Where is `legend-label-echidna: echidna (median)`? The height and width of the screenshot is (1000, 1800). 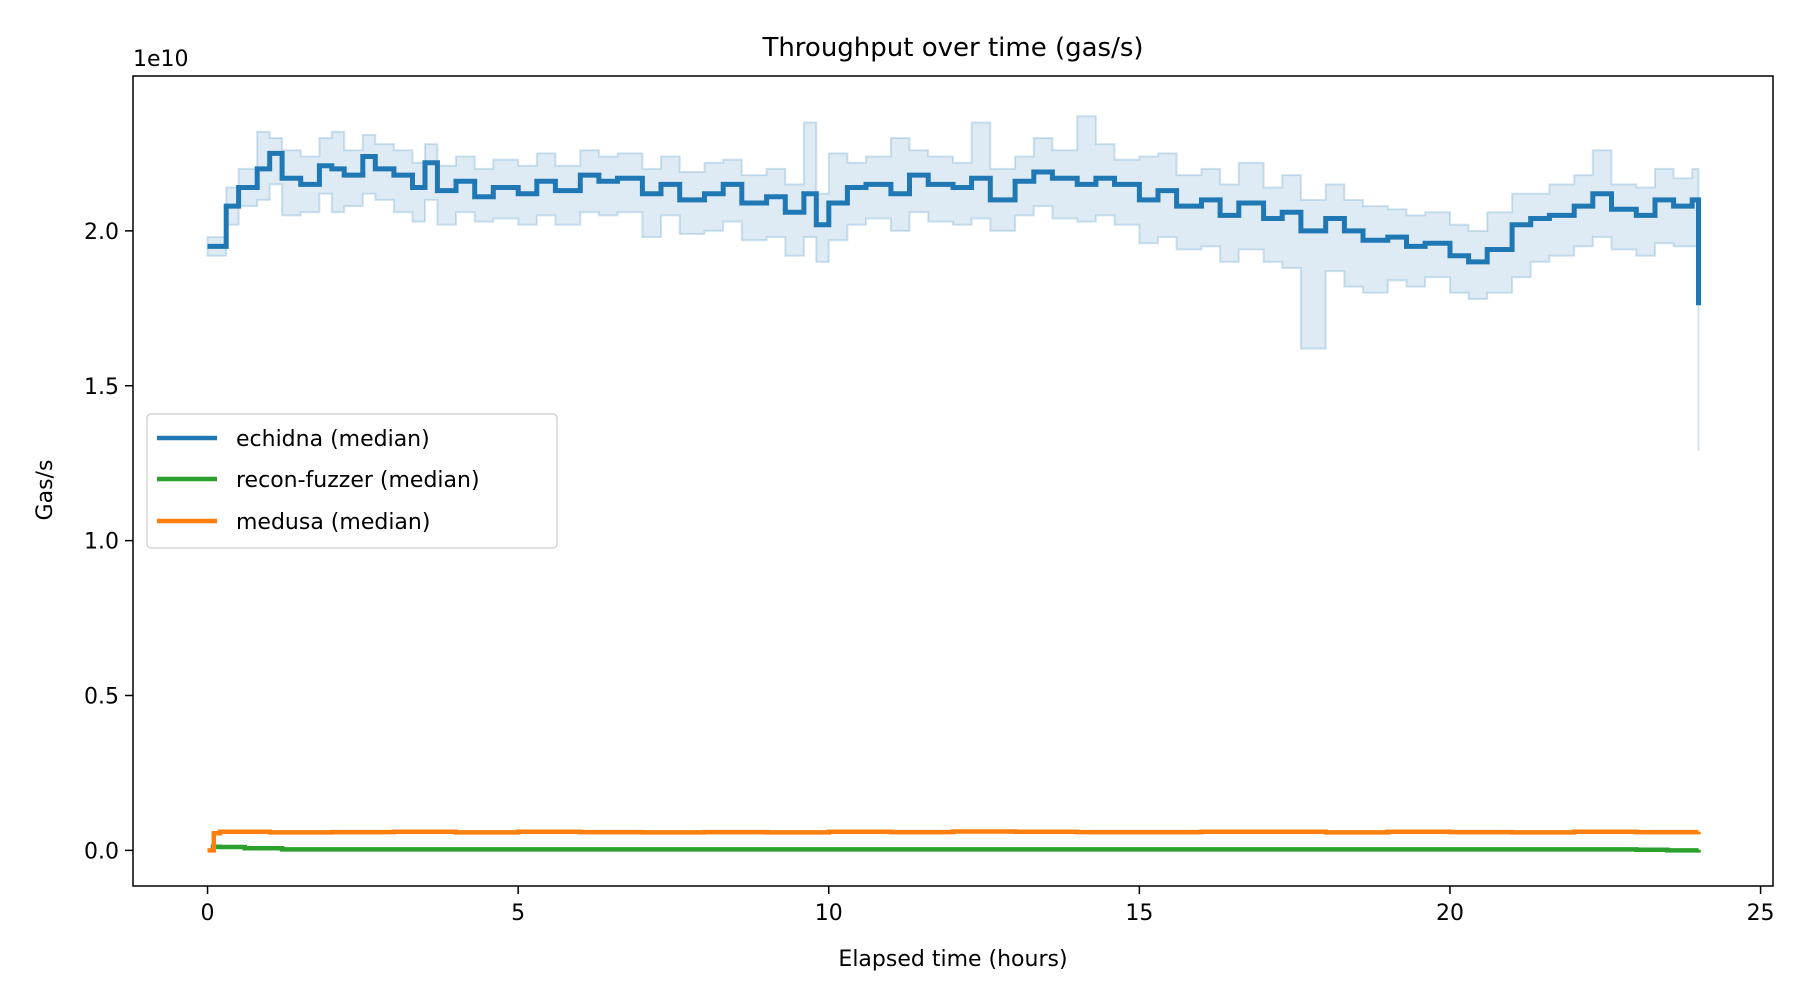
legend-label-echidna: echidna (median) is located at coordinates (333, 439).